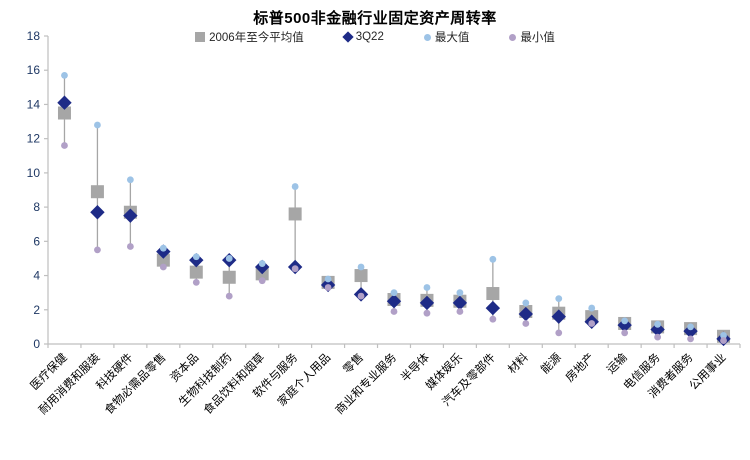 Image resolution: width=750 pixels, height=460 pixels. I want to click on legend-label-min: 最小值, so click(537, 38).